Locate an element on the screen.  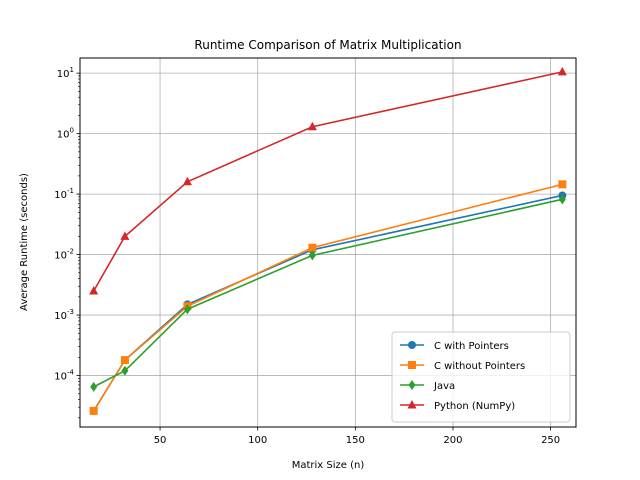
x-axis-label: Matrix Size (n) is located at coordinates (328, 465).